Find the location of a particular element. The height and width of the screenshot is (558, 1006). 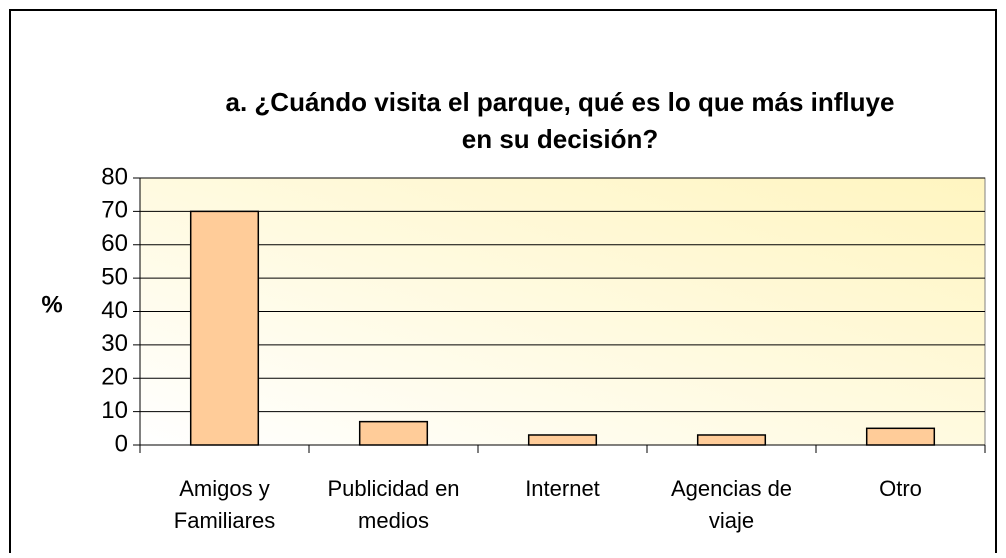

x-tick-label: Publicidad en medios is located at coordinates (393, 504).